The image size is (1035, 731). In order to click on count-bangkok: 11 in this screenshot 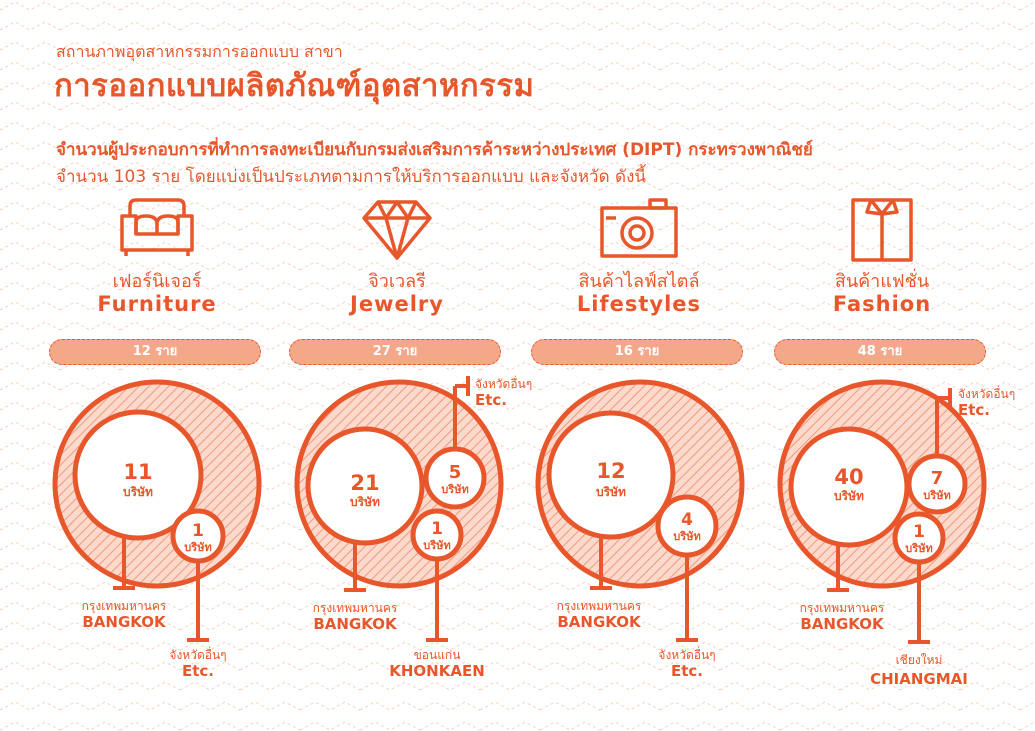, I will do `click(137, 472)`.